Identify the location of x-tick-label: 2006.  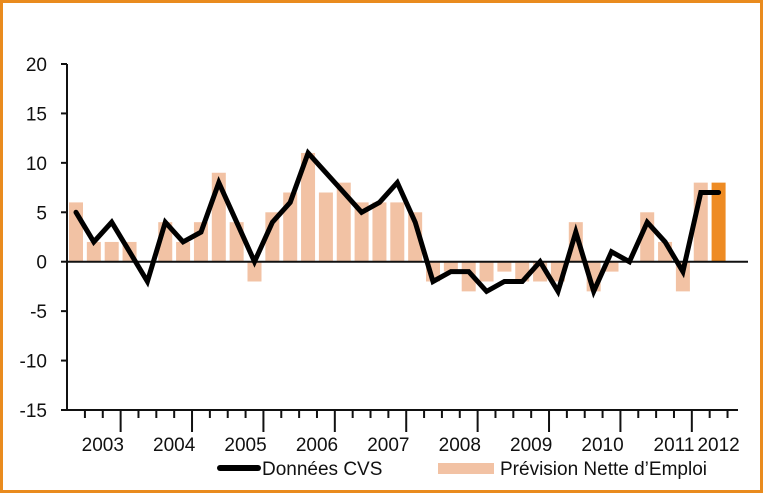
(317, 445).